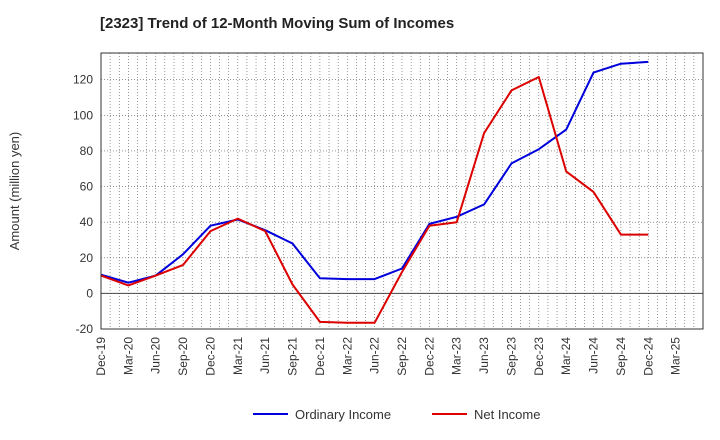 The height and width of the screenshot is (440, 720). I want to click on legend: Ordinary Income Net Income, so click(396, 414).